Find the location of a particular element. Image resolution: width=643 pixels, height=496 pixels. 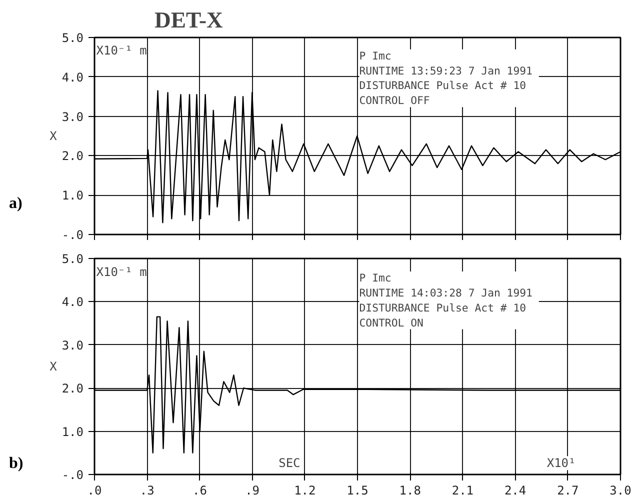

x-tick-label: 1.8 is located at coordinates (410, 490).